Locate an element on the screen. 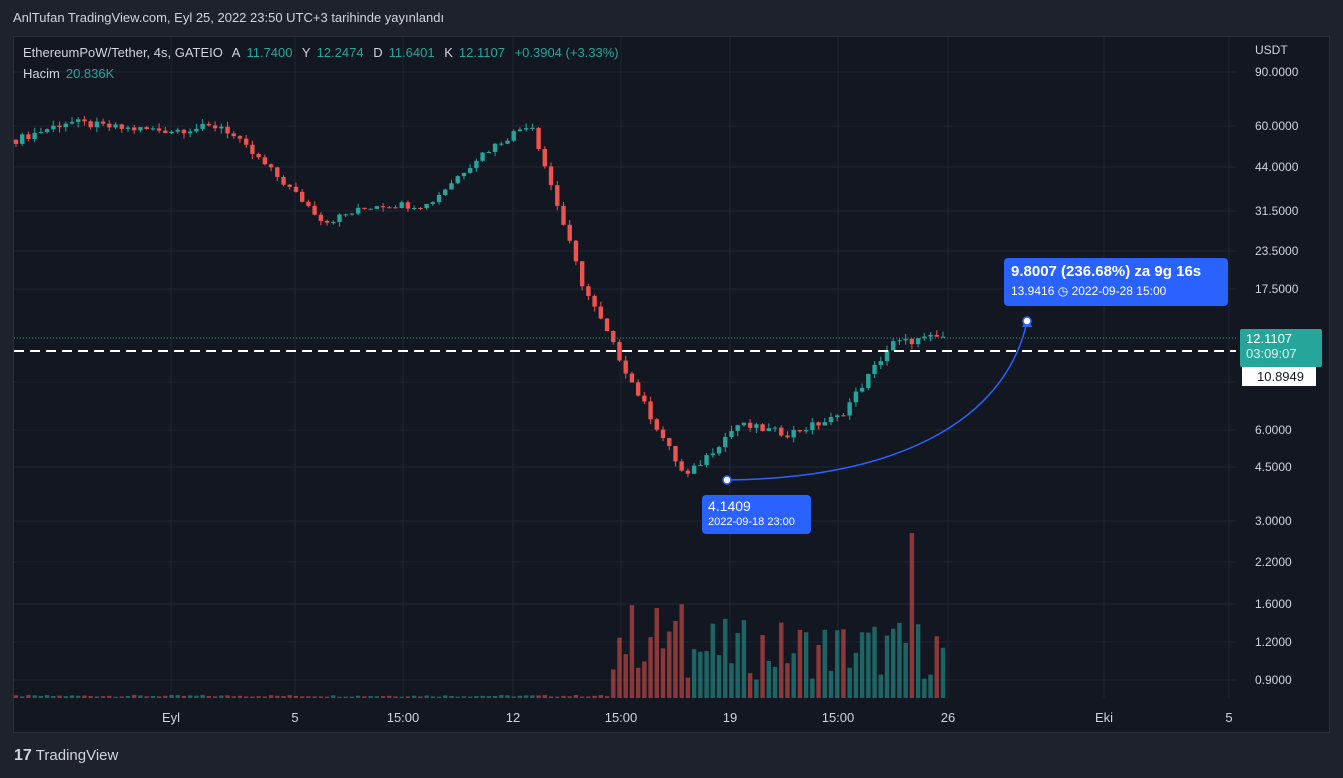  measure-start-callout: 4.1409 2022-09-18 23:00 is located at coordinates (756, 514).